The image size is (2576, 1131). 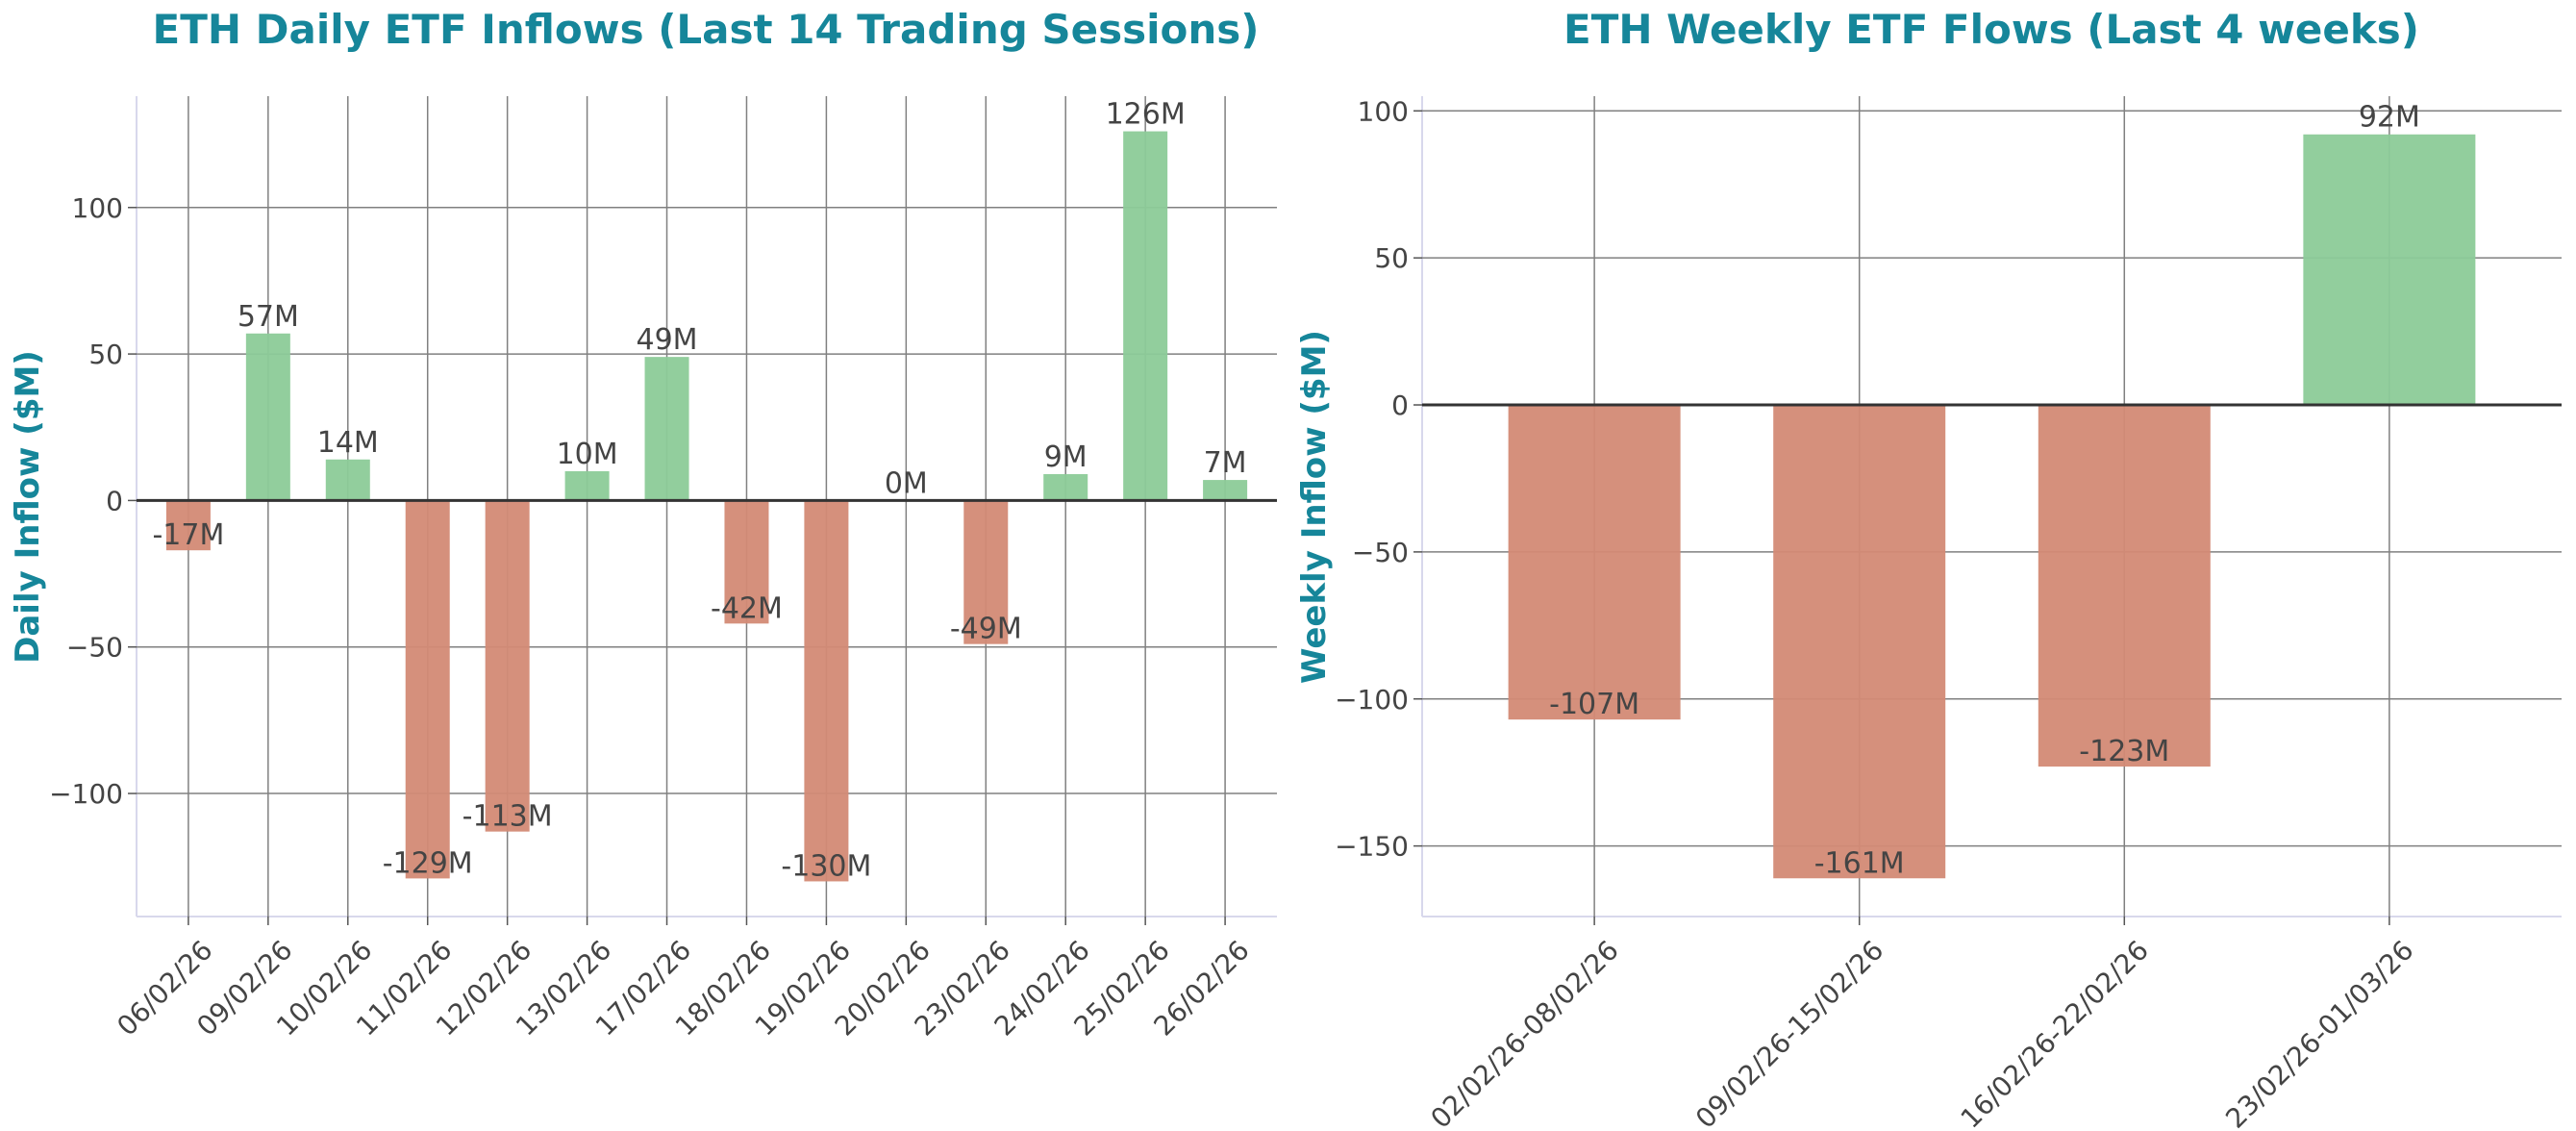 What do you see at coordinates (105, 354) in the screenshot?
I see `daily-y-tick-label: 50` at bounding box center [105, 354].